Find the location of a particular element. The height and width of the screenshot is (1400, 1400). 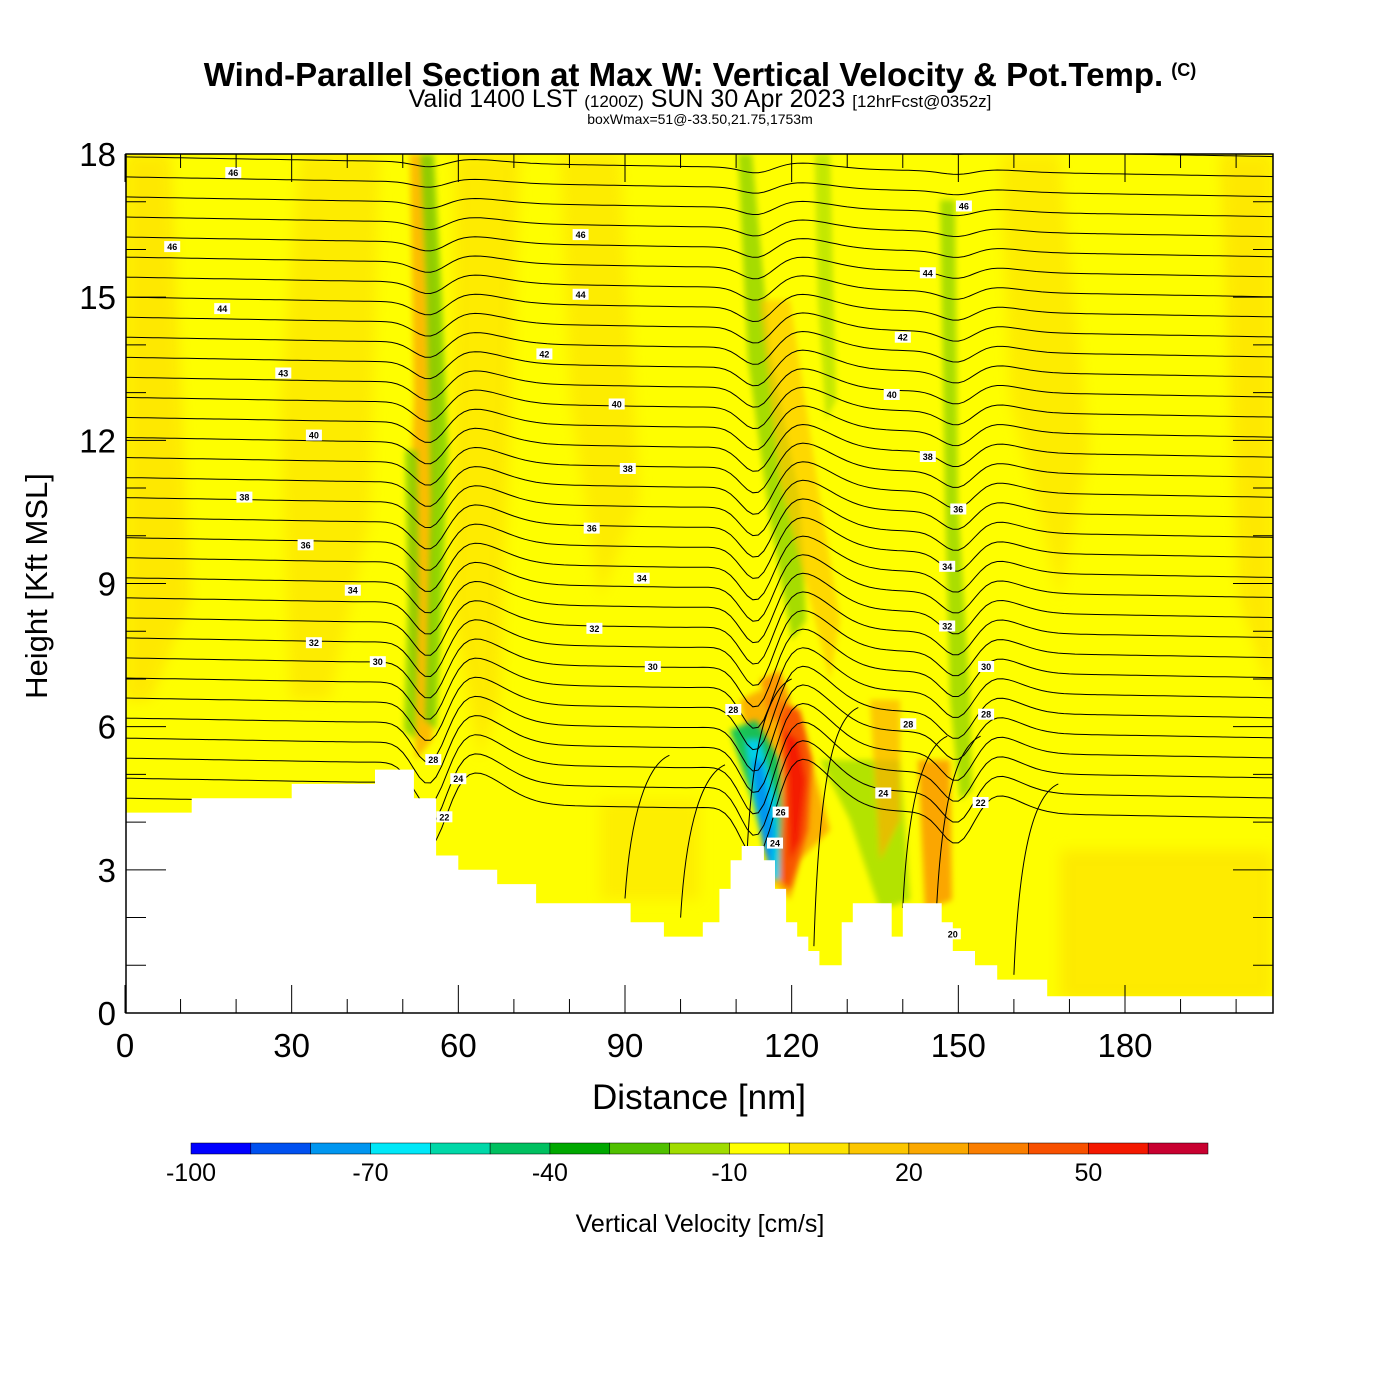

chart-subtitle-2: boxWmax=51@-33.50,21.75,1753m is located at coordinates (700, 119).